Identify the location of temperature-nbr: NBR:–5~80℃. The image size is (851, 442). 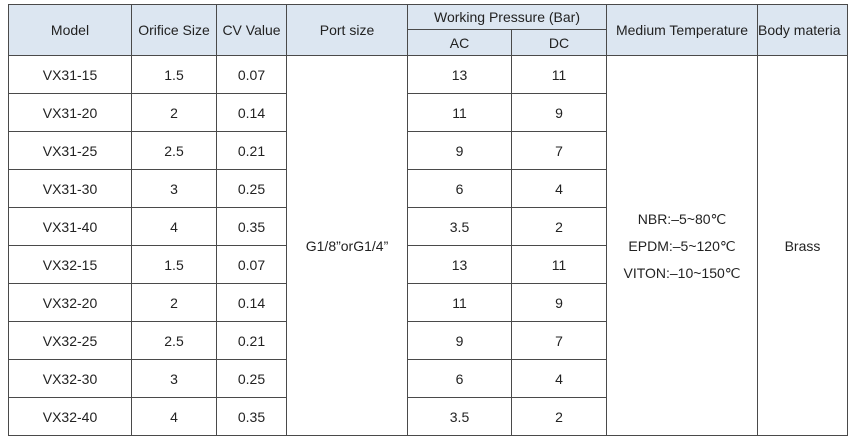
(682, 218).